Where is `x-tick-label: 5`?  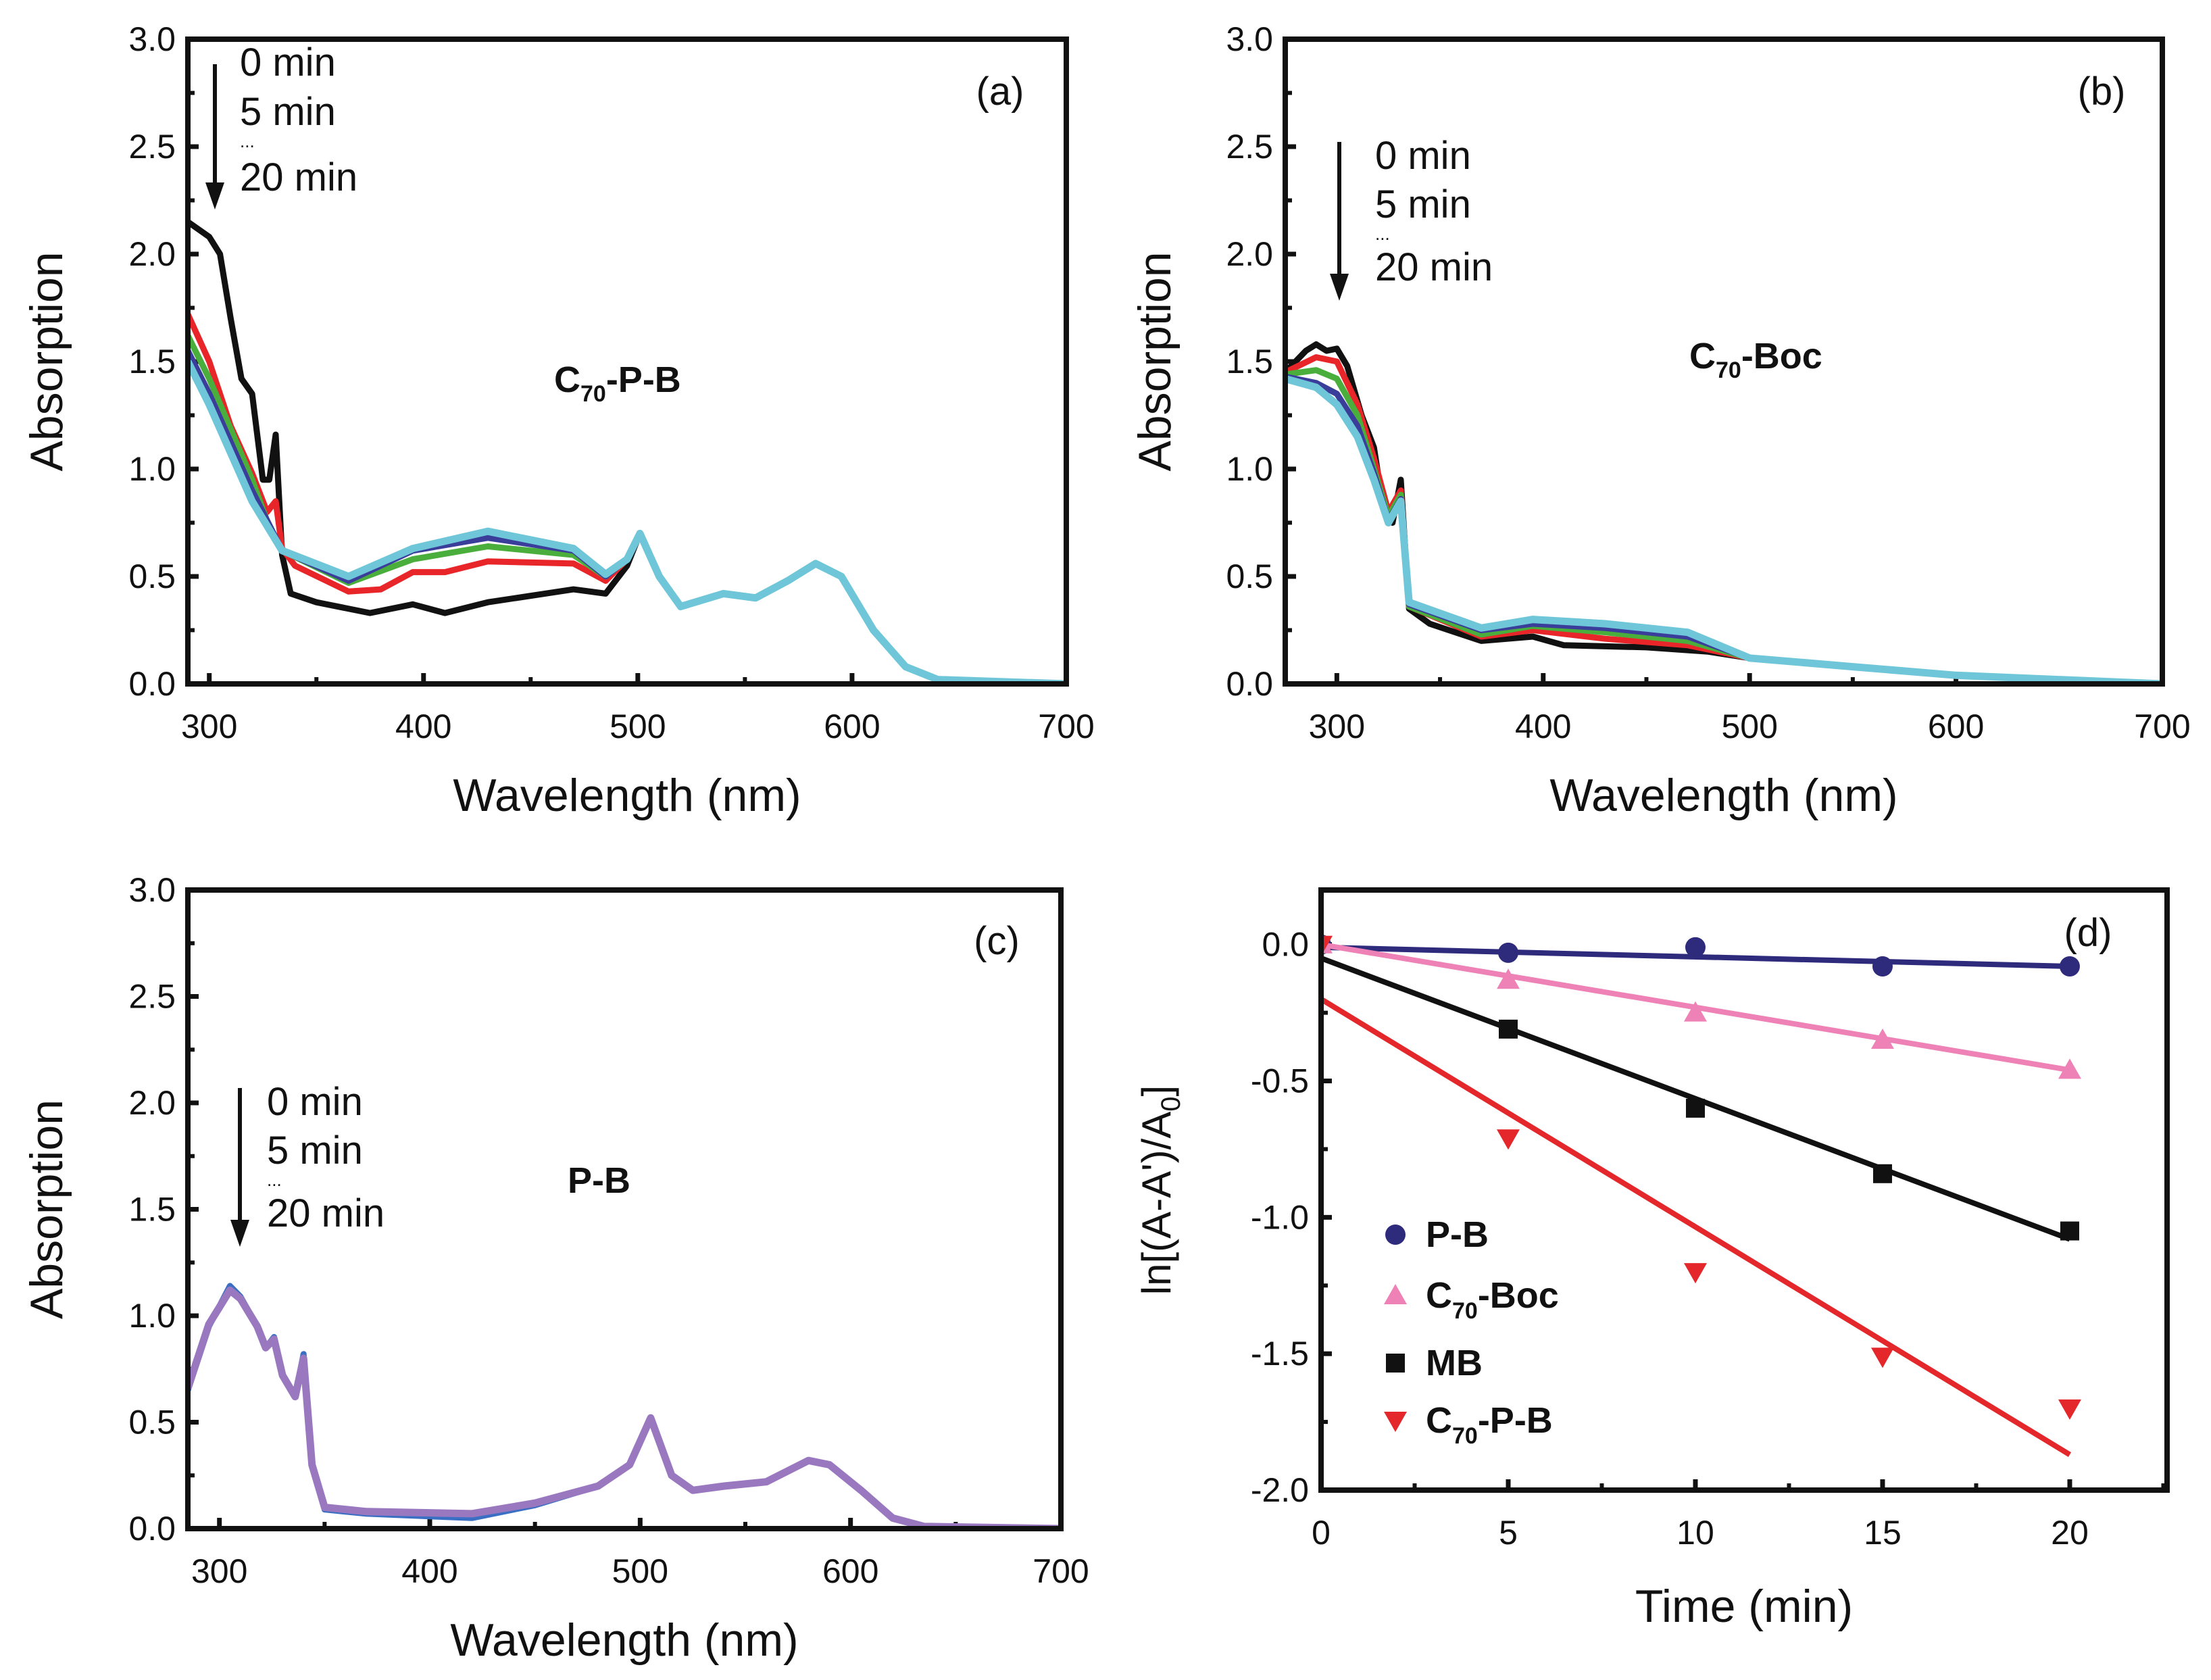 x-tick-label: 5 is located at coordinates (1508, 1533).